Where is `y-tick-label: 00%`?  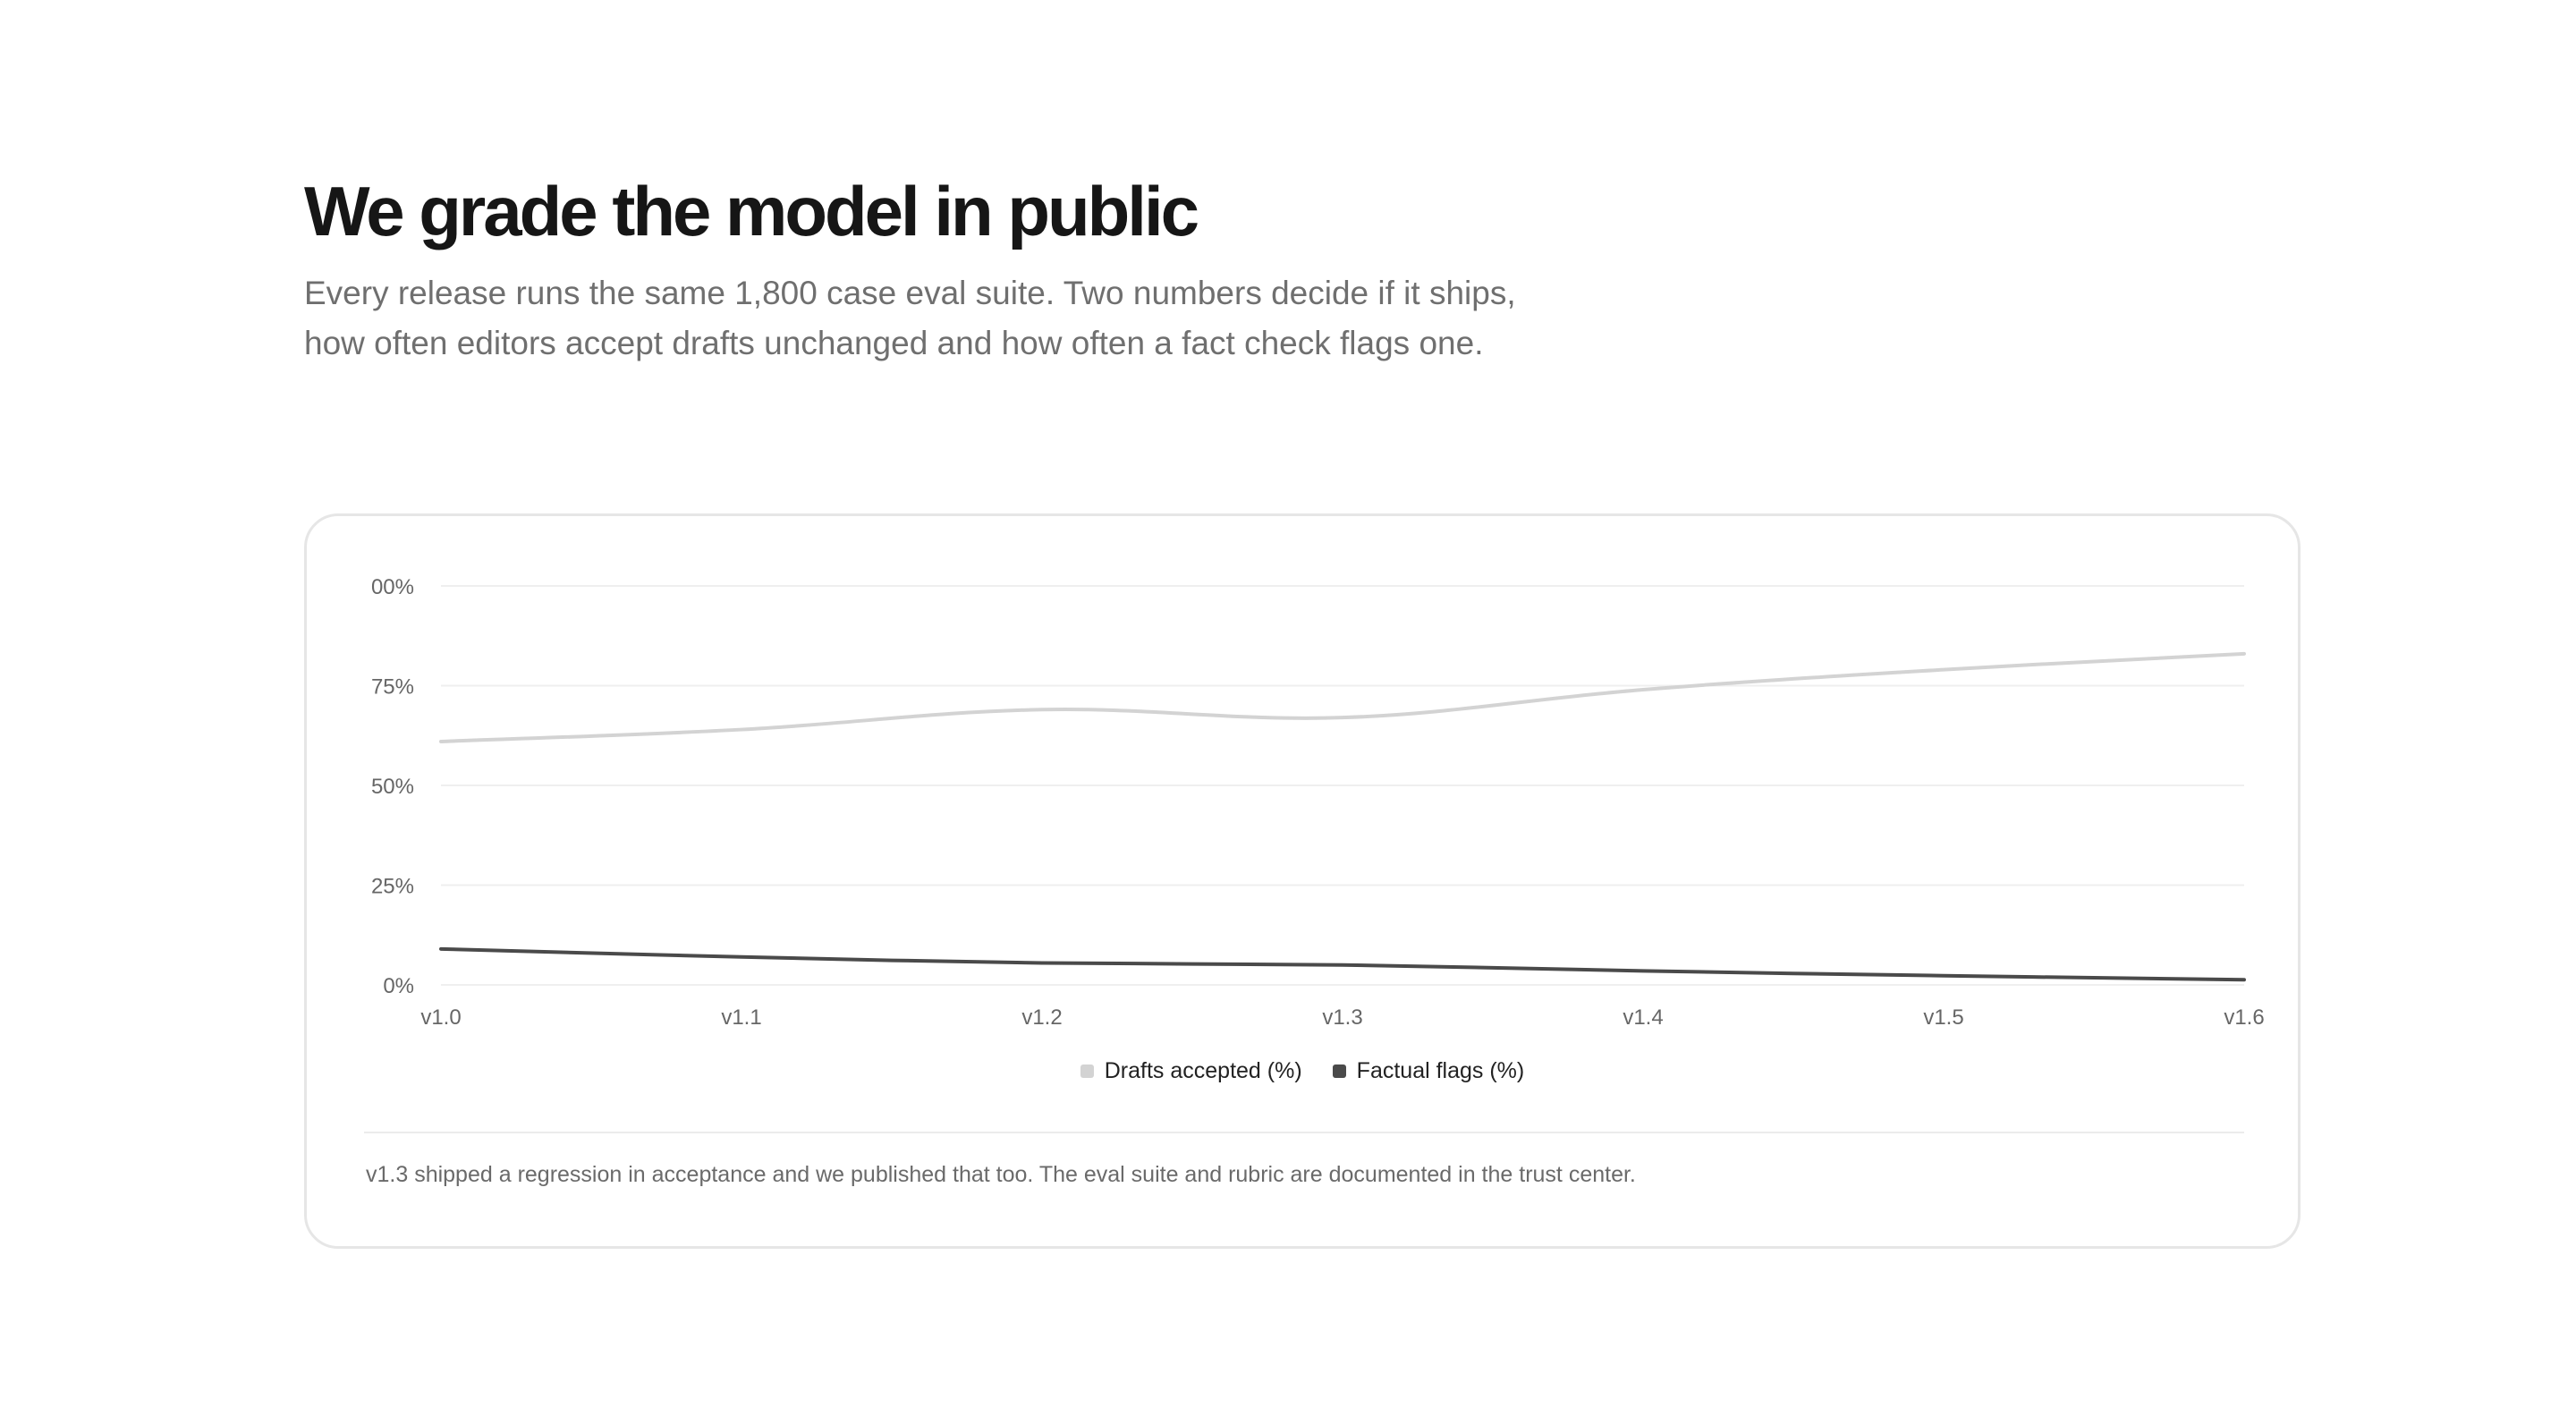 y-tick-label: 00% is located at coordinates (392, 587).